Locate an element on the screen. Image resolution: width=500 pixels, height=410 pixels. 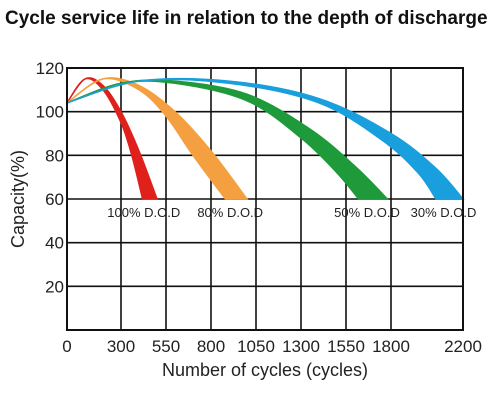
y-tick-label-1: 40 is located at coordinates (54, 243).